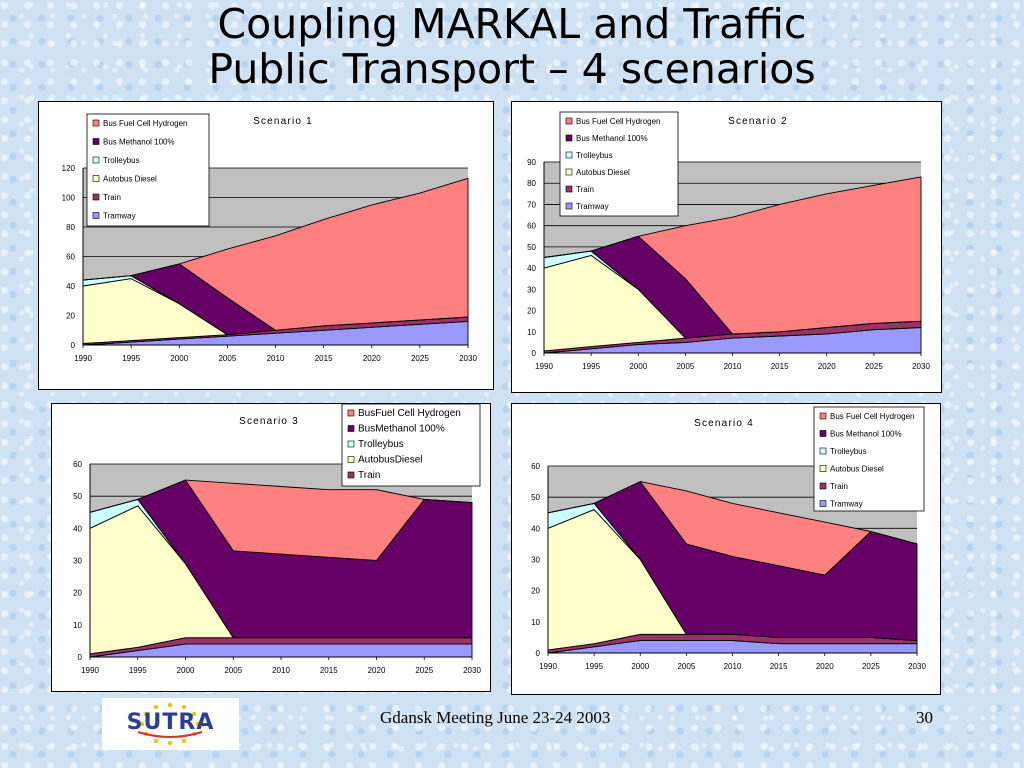  I want to click on page-number: 30, so click(924, 717).